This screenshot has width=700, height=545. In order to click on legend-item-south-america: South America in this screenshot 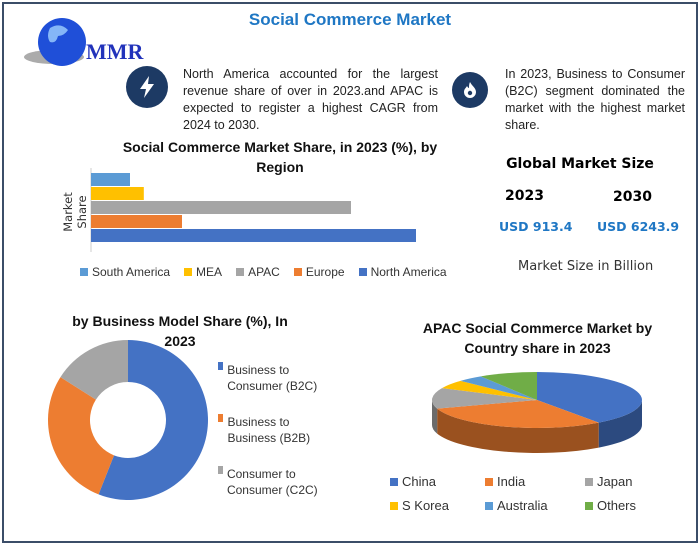, I will do `click(125, 272)`.